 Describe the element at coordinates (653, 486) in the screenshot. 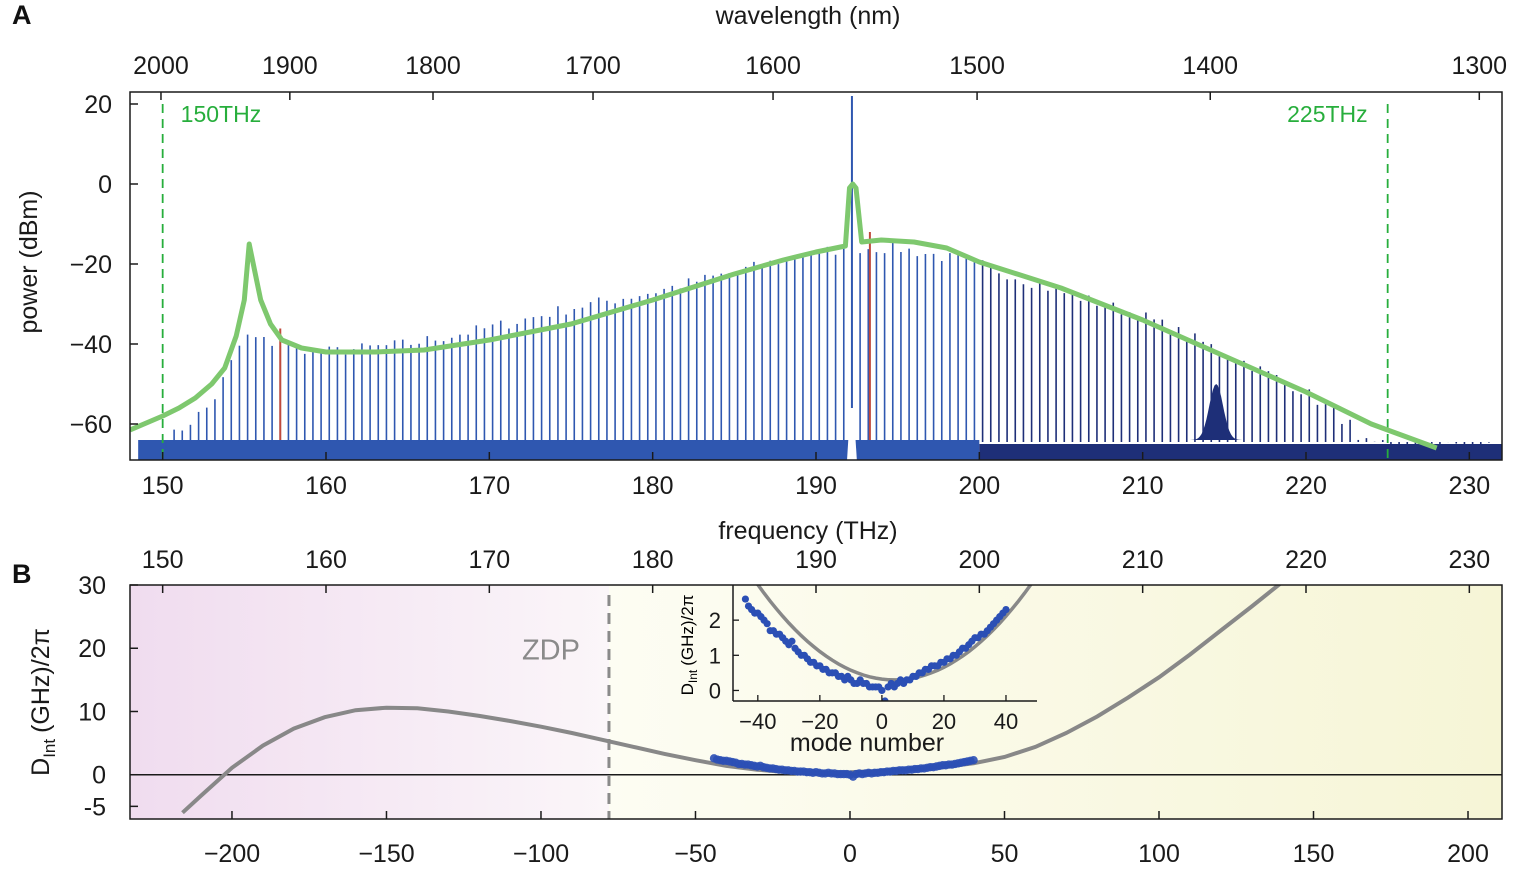

I see `frequency-tick-label: 180` at that location.